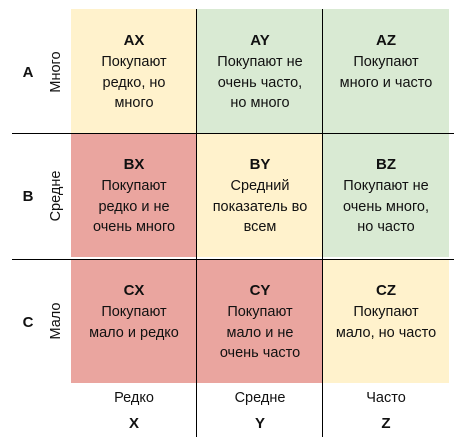  Describe the element at coordinates (134, 290) in the screenshot. I see `cell-code: CX` at that location.